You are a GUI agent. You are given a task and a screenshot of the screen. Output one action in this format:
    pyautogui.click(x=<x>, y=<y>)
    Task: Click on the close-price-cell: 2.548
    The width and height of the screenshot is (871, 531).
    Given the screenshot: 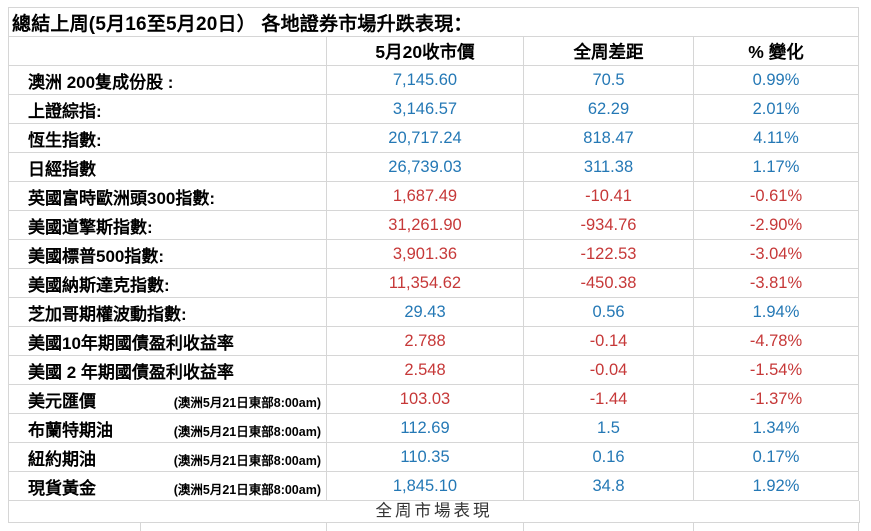 What is the action you would take?
    pyautogui.click(x=425, y=370)
    